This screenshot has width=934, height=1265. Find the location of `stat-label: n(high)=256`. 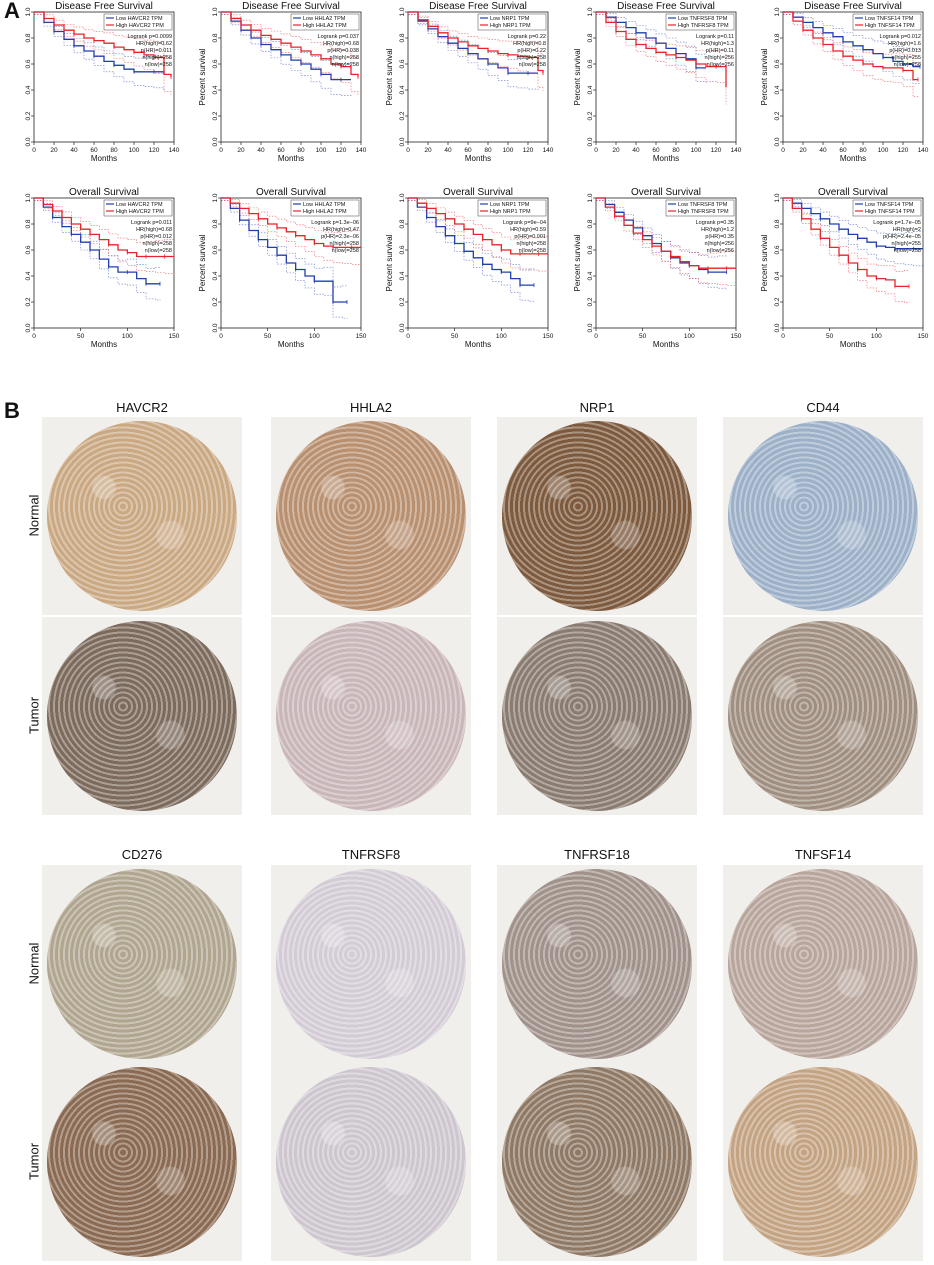

stat-label: n(high)=256 is located at coordinates (719, 244).